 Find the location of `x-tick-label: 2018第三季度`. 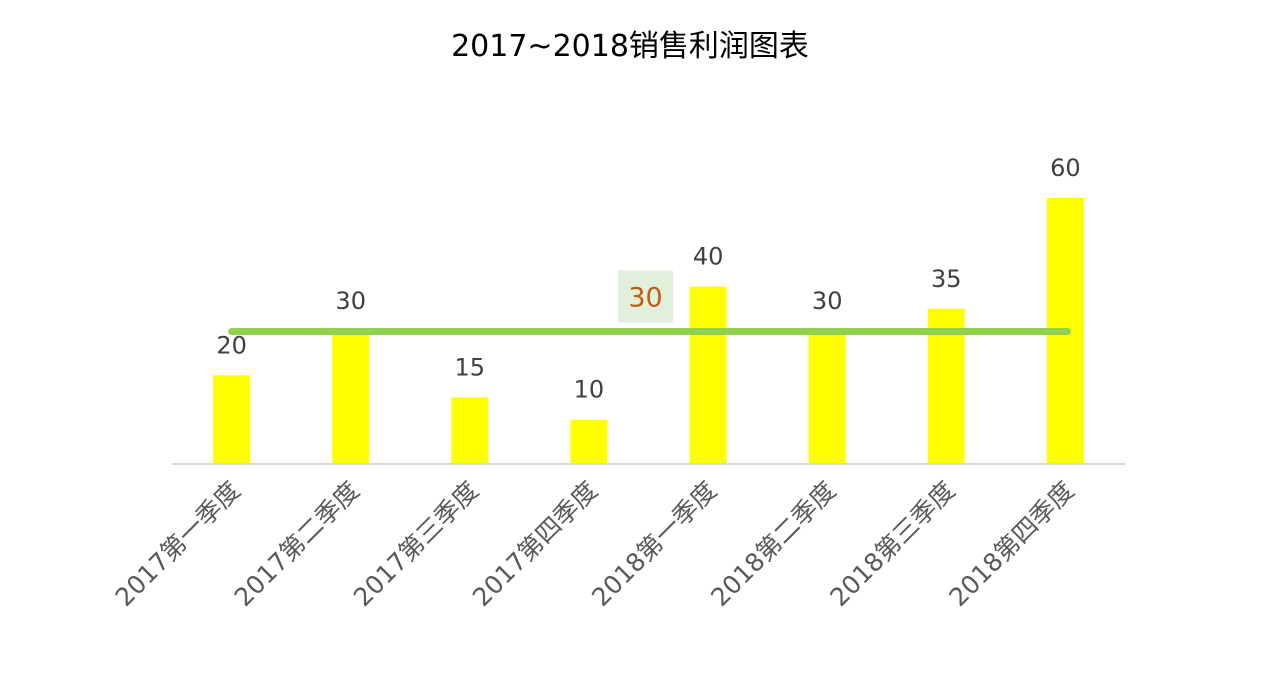

x-tick-label: 2018第三季度 is located at coordinates (892, 544).